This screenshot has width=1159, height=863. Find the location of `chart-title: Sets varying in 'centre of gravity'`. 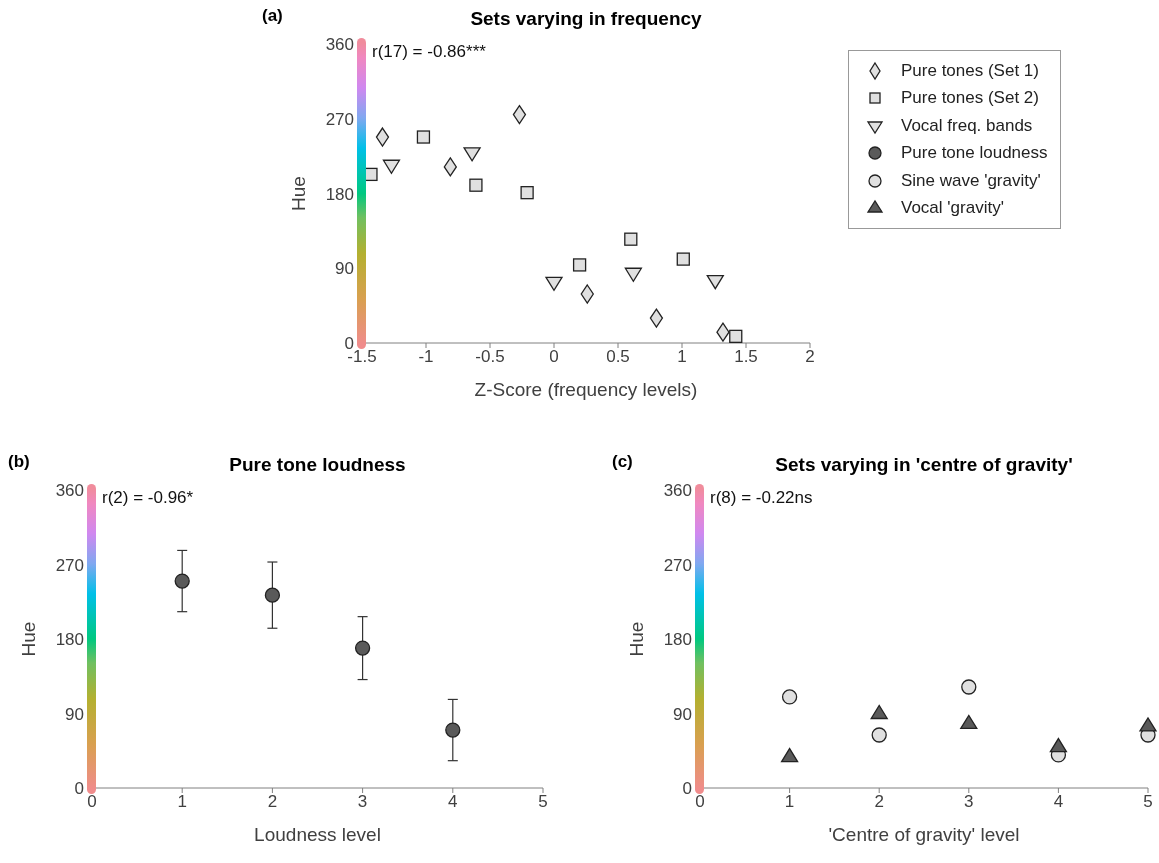

chart-title: Sets varying in 'centre of gravity' is located at coordinates (924, 465).